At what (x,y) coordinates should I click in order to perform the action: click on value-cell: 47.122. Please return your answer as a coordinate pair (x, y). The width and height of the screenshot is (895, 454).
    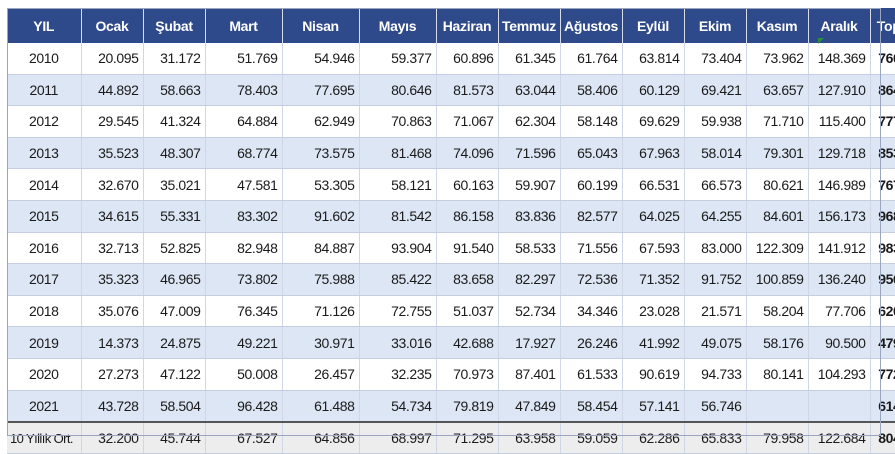
    Looking at the image, I should click on (174, 374).